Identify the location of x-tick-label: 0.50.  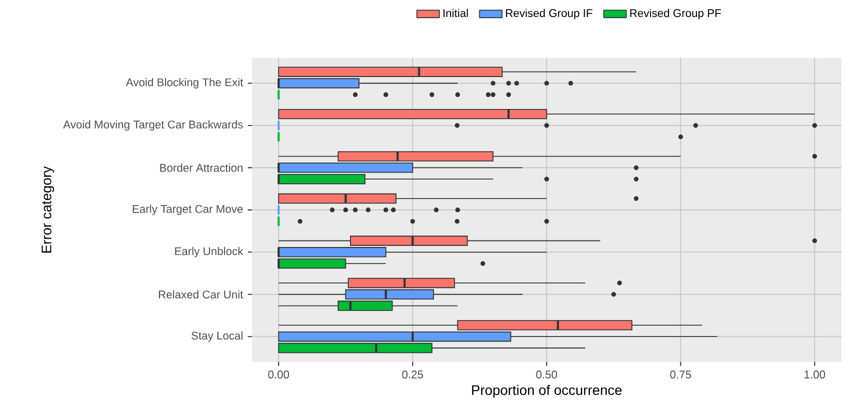
(547, 374).